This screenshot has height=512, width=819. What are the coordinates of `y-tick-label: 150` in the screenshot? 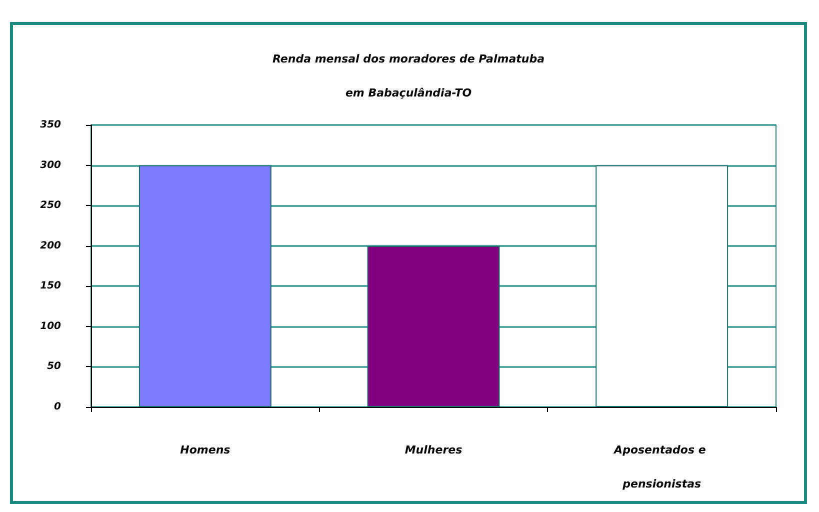 It's located at (51, 286).